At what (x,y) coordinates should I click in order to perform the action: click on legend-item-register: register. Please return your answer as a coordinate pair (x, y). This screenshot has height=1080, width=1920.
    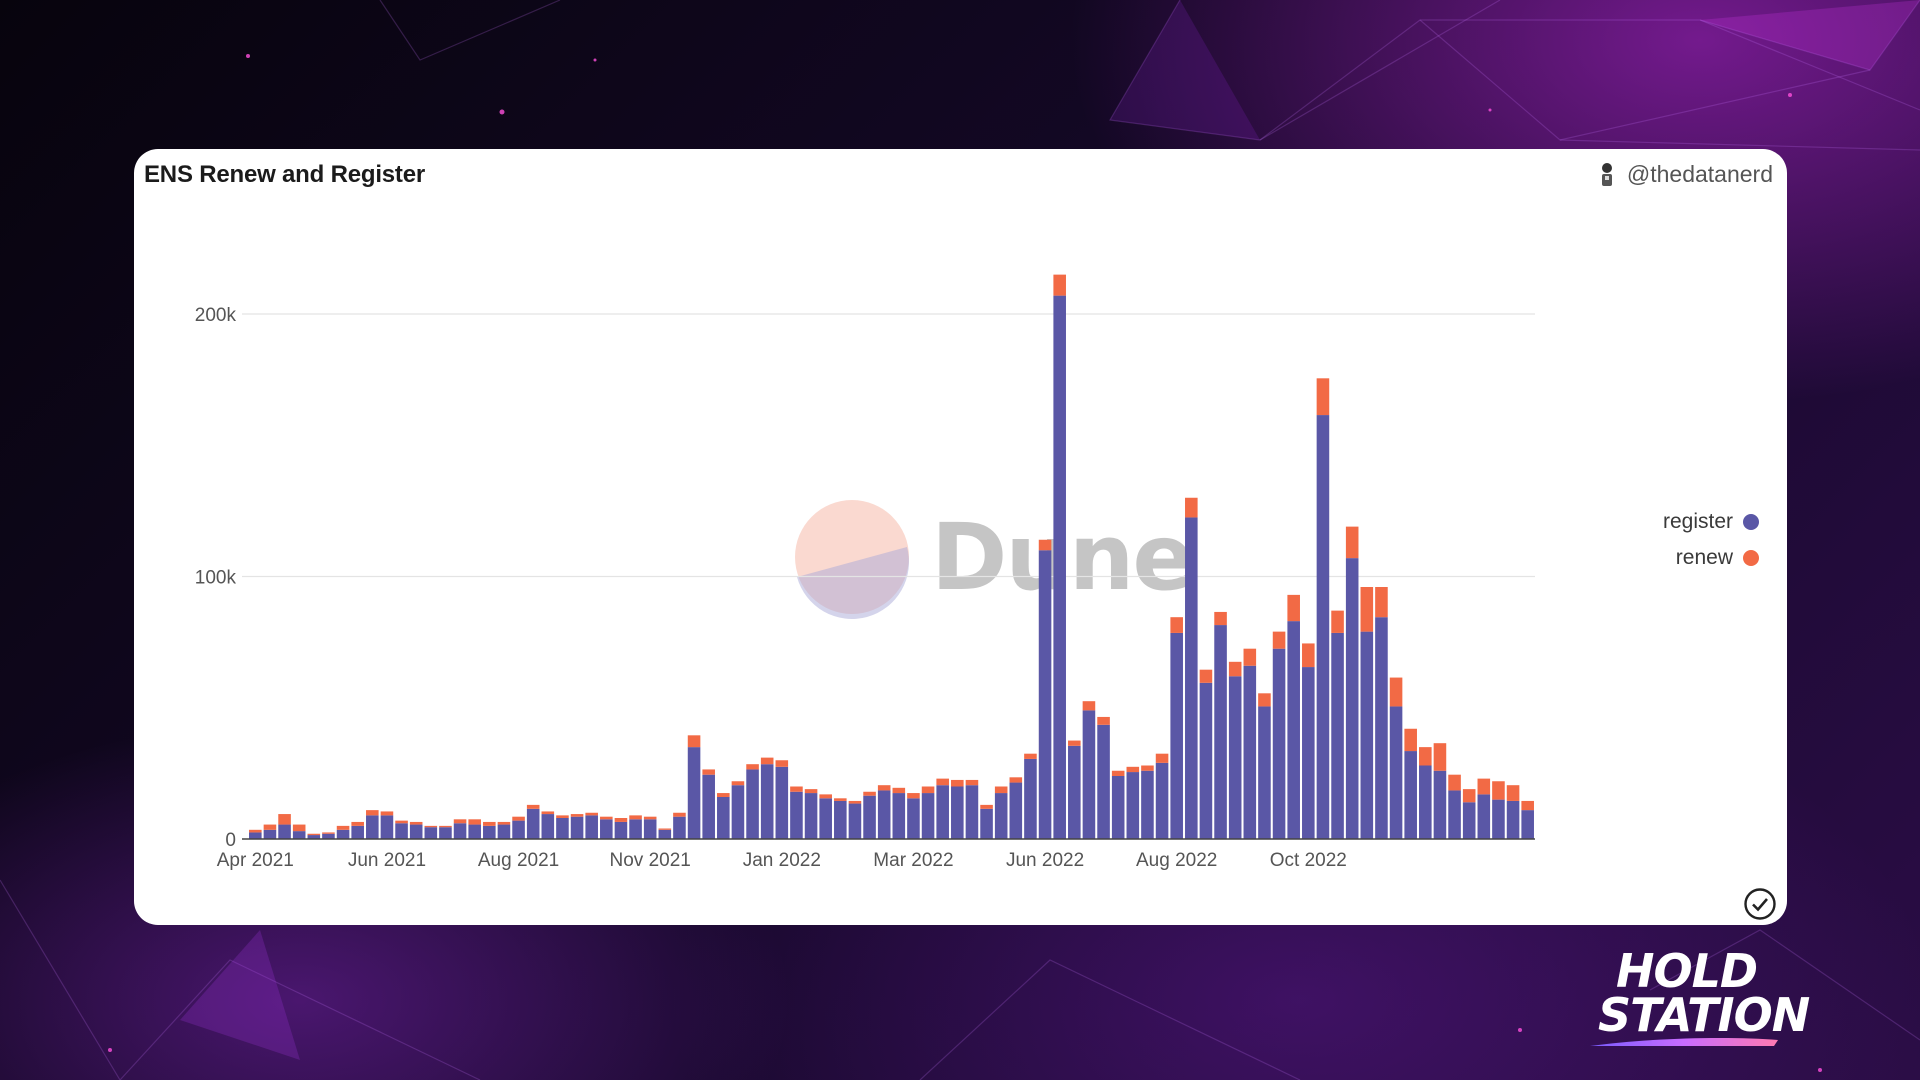
    Looking at the image, I should click on (1711, 522).